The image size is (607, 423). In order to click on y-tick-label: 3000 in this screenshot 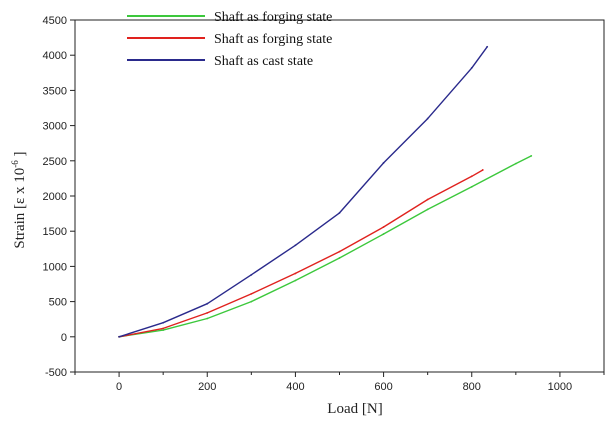, I will do `click(55, 127)`.